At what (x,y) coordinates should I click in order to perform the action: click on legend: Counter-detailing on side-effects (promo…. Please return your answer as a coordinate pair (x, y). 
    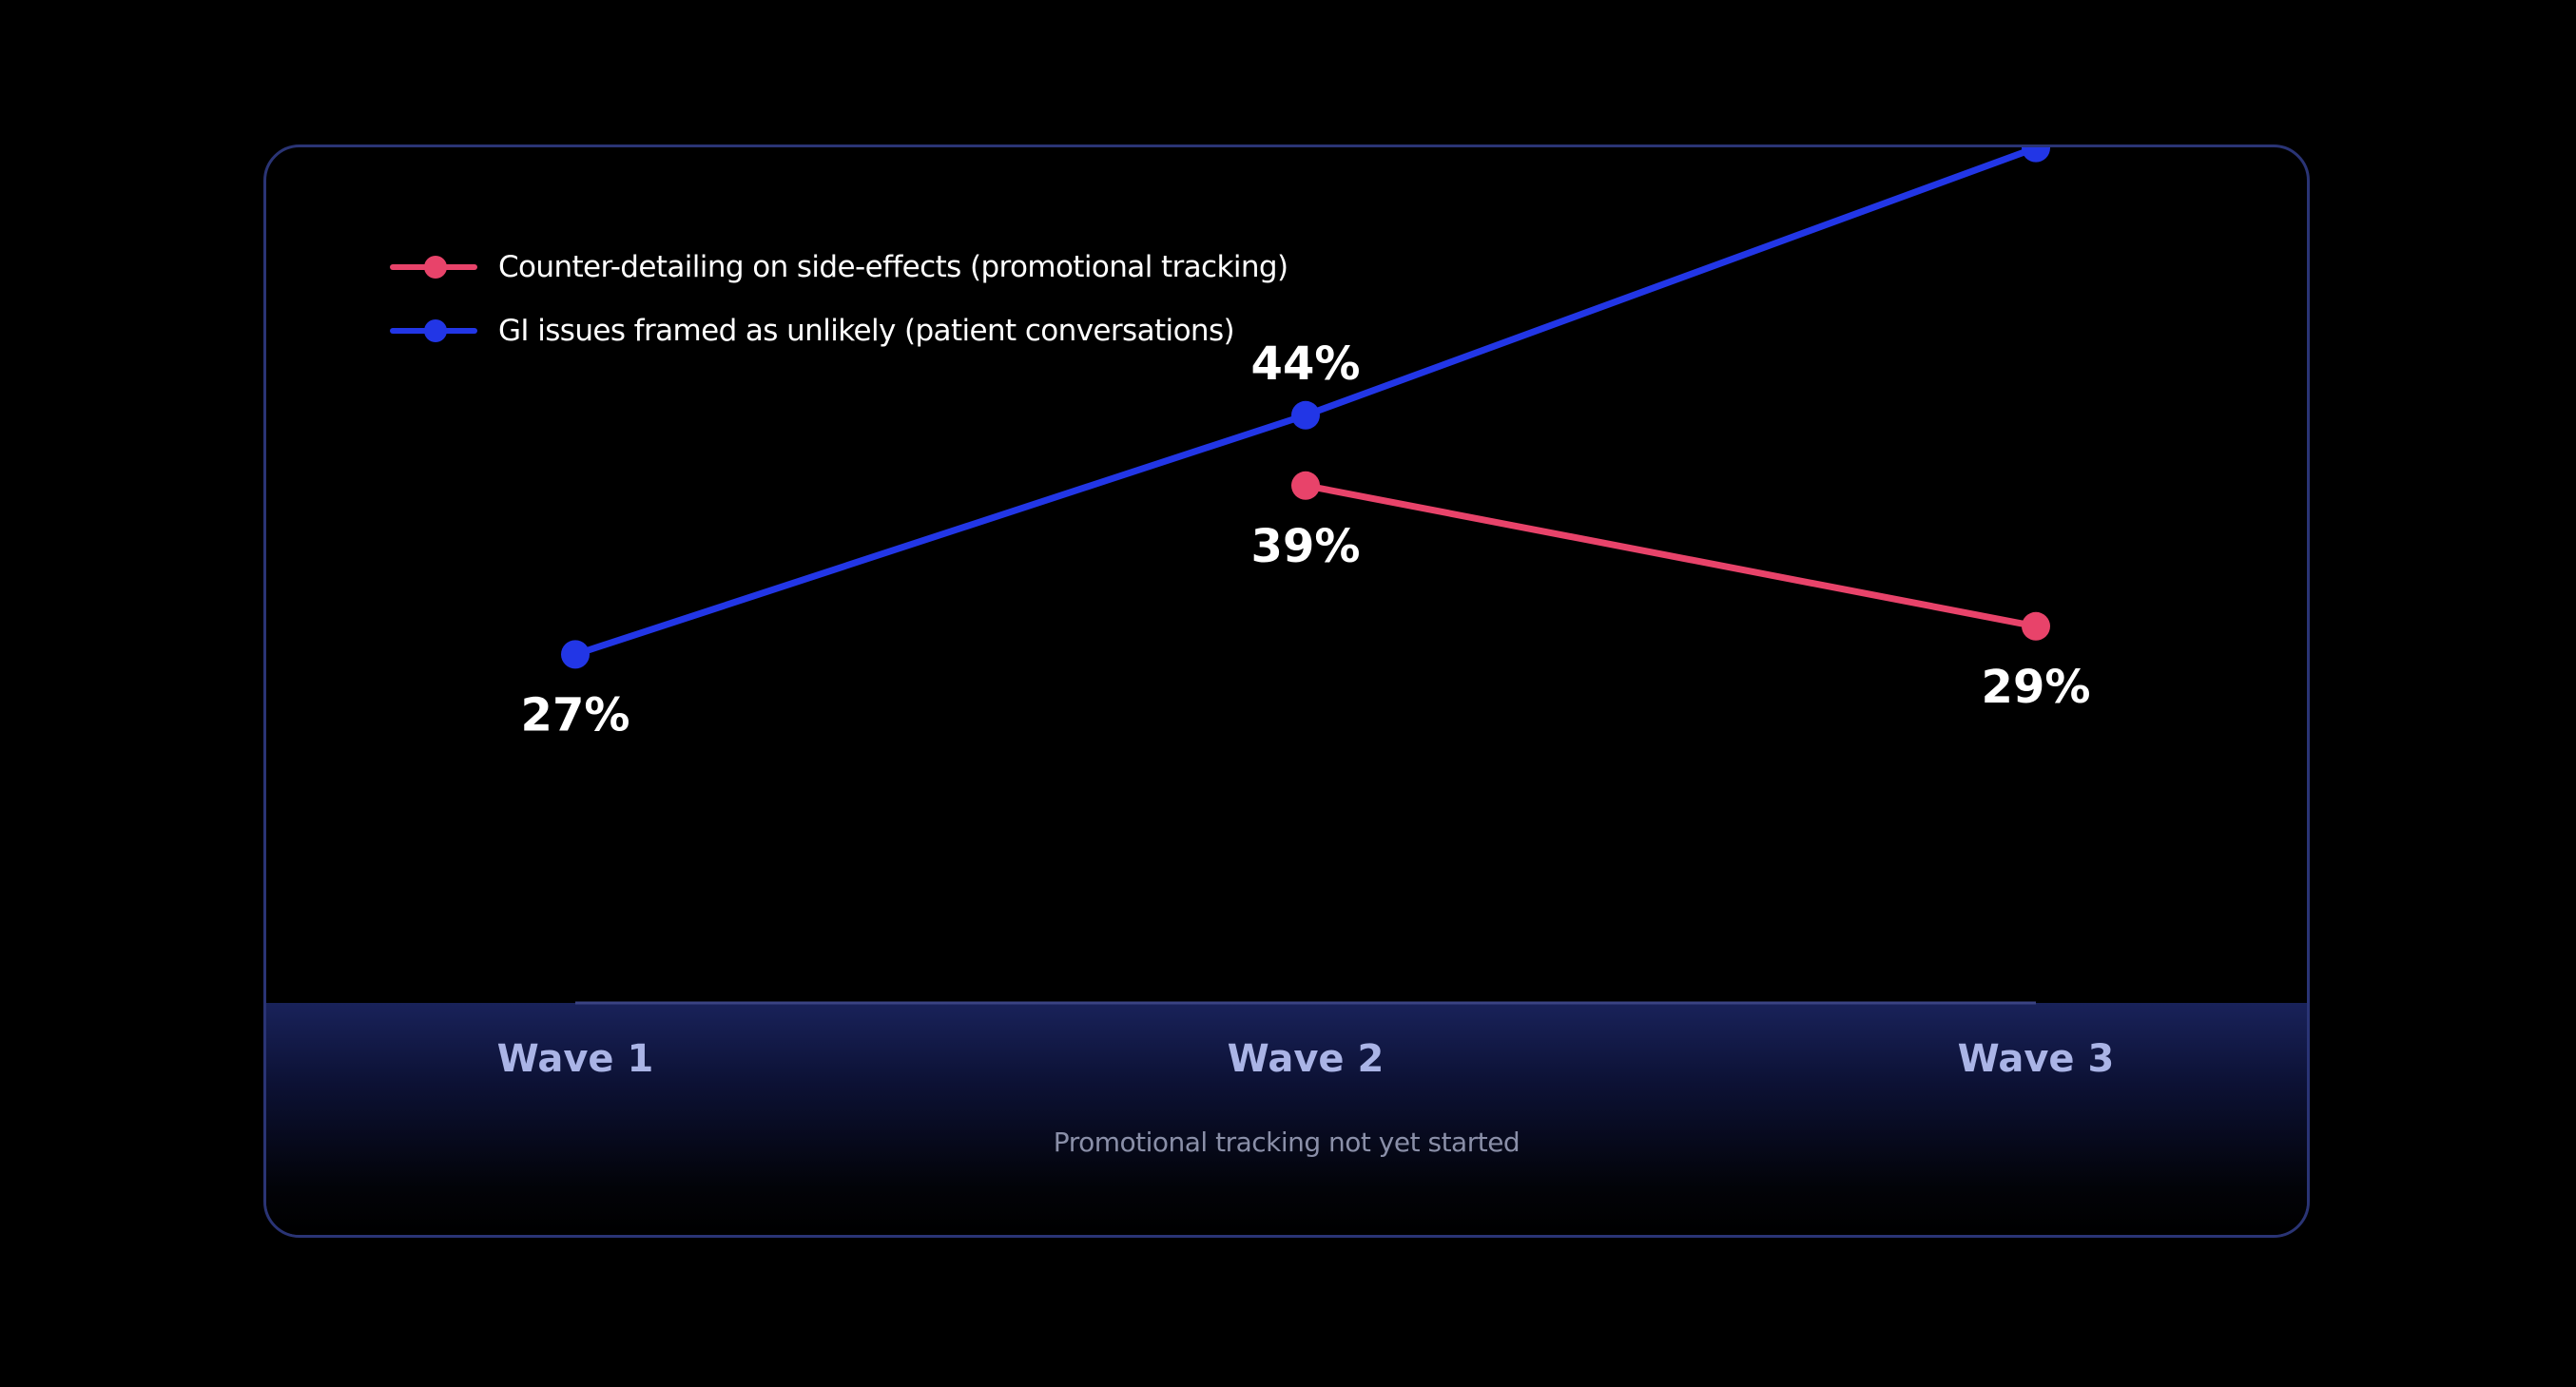
    Looking at the image, I should click on (839, 298).